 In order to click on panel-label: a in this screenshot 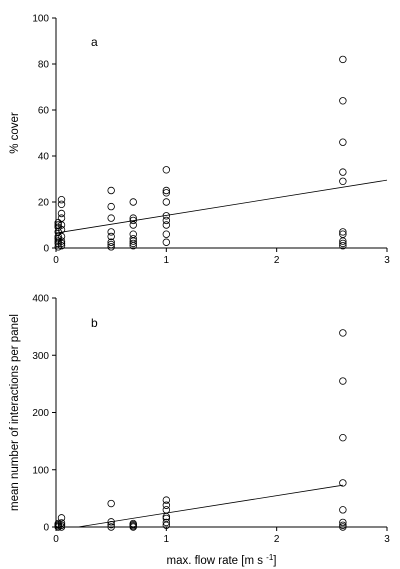, I will do `click(94, 42)`.